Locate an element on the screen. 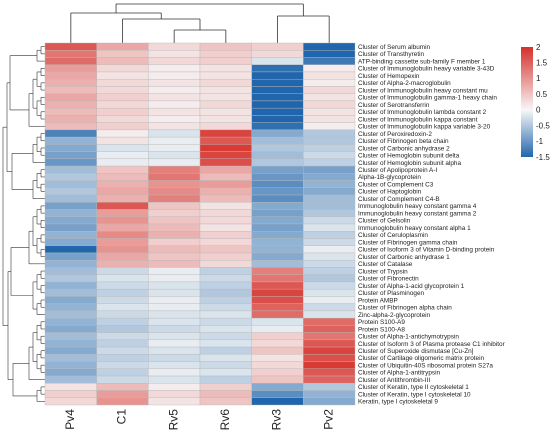 Image resolution: width=550 pixels, height=439 pixels. row-label: Protein S100-A8 is located at coordinates (381, 329).